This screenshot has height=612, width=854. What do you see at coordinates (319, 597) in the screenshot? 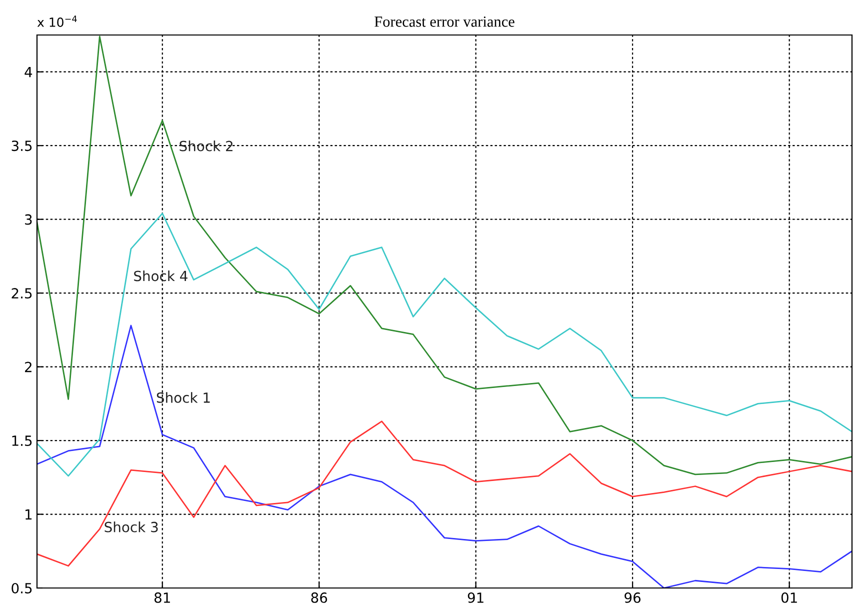
I see `x-tick-label: 86` at bounding box center [319, 597].